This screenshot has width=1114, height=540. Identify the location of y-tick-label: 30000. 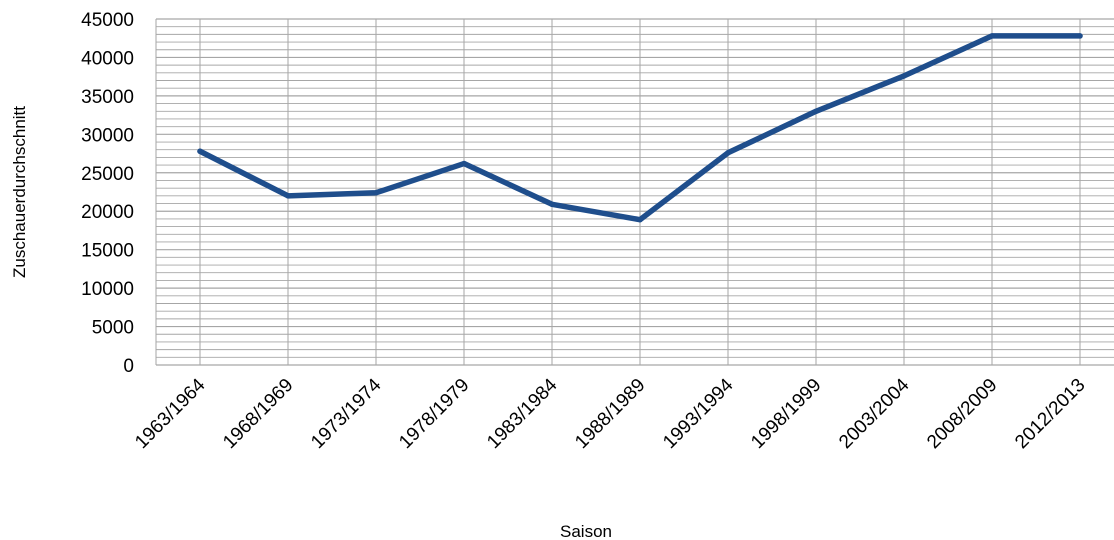
(107, 135).